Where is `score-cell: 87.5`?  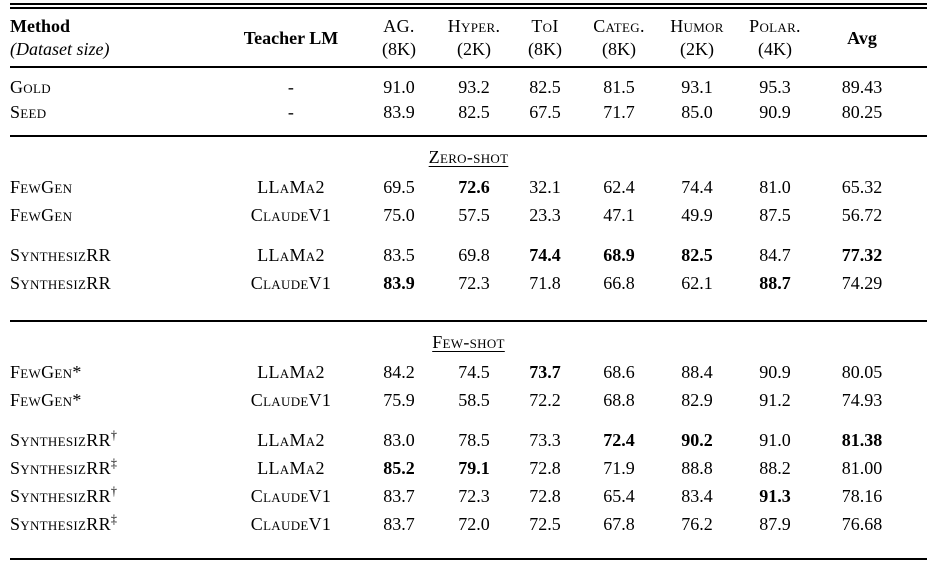
score-cell: 87.5 is located at coordinates (775, 215).